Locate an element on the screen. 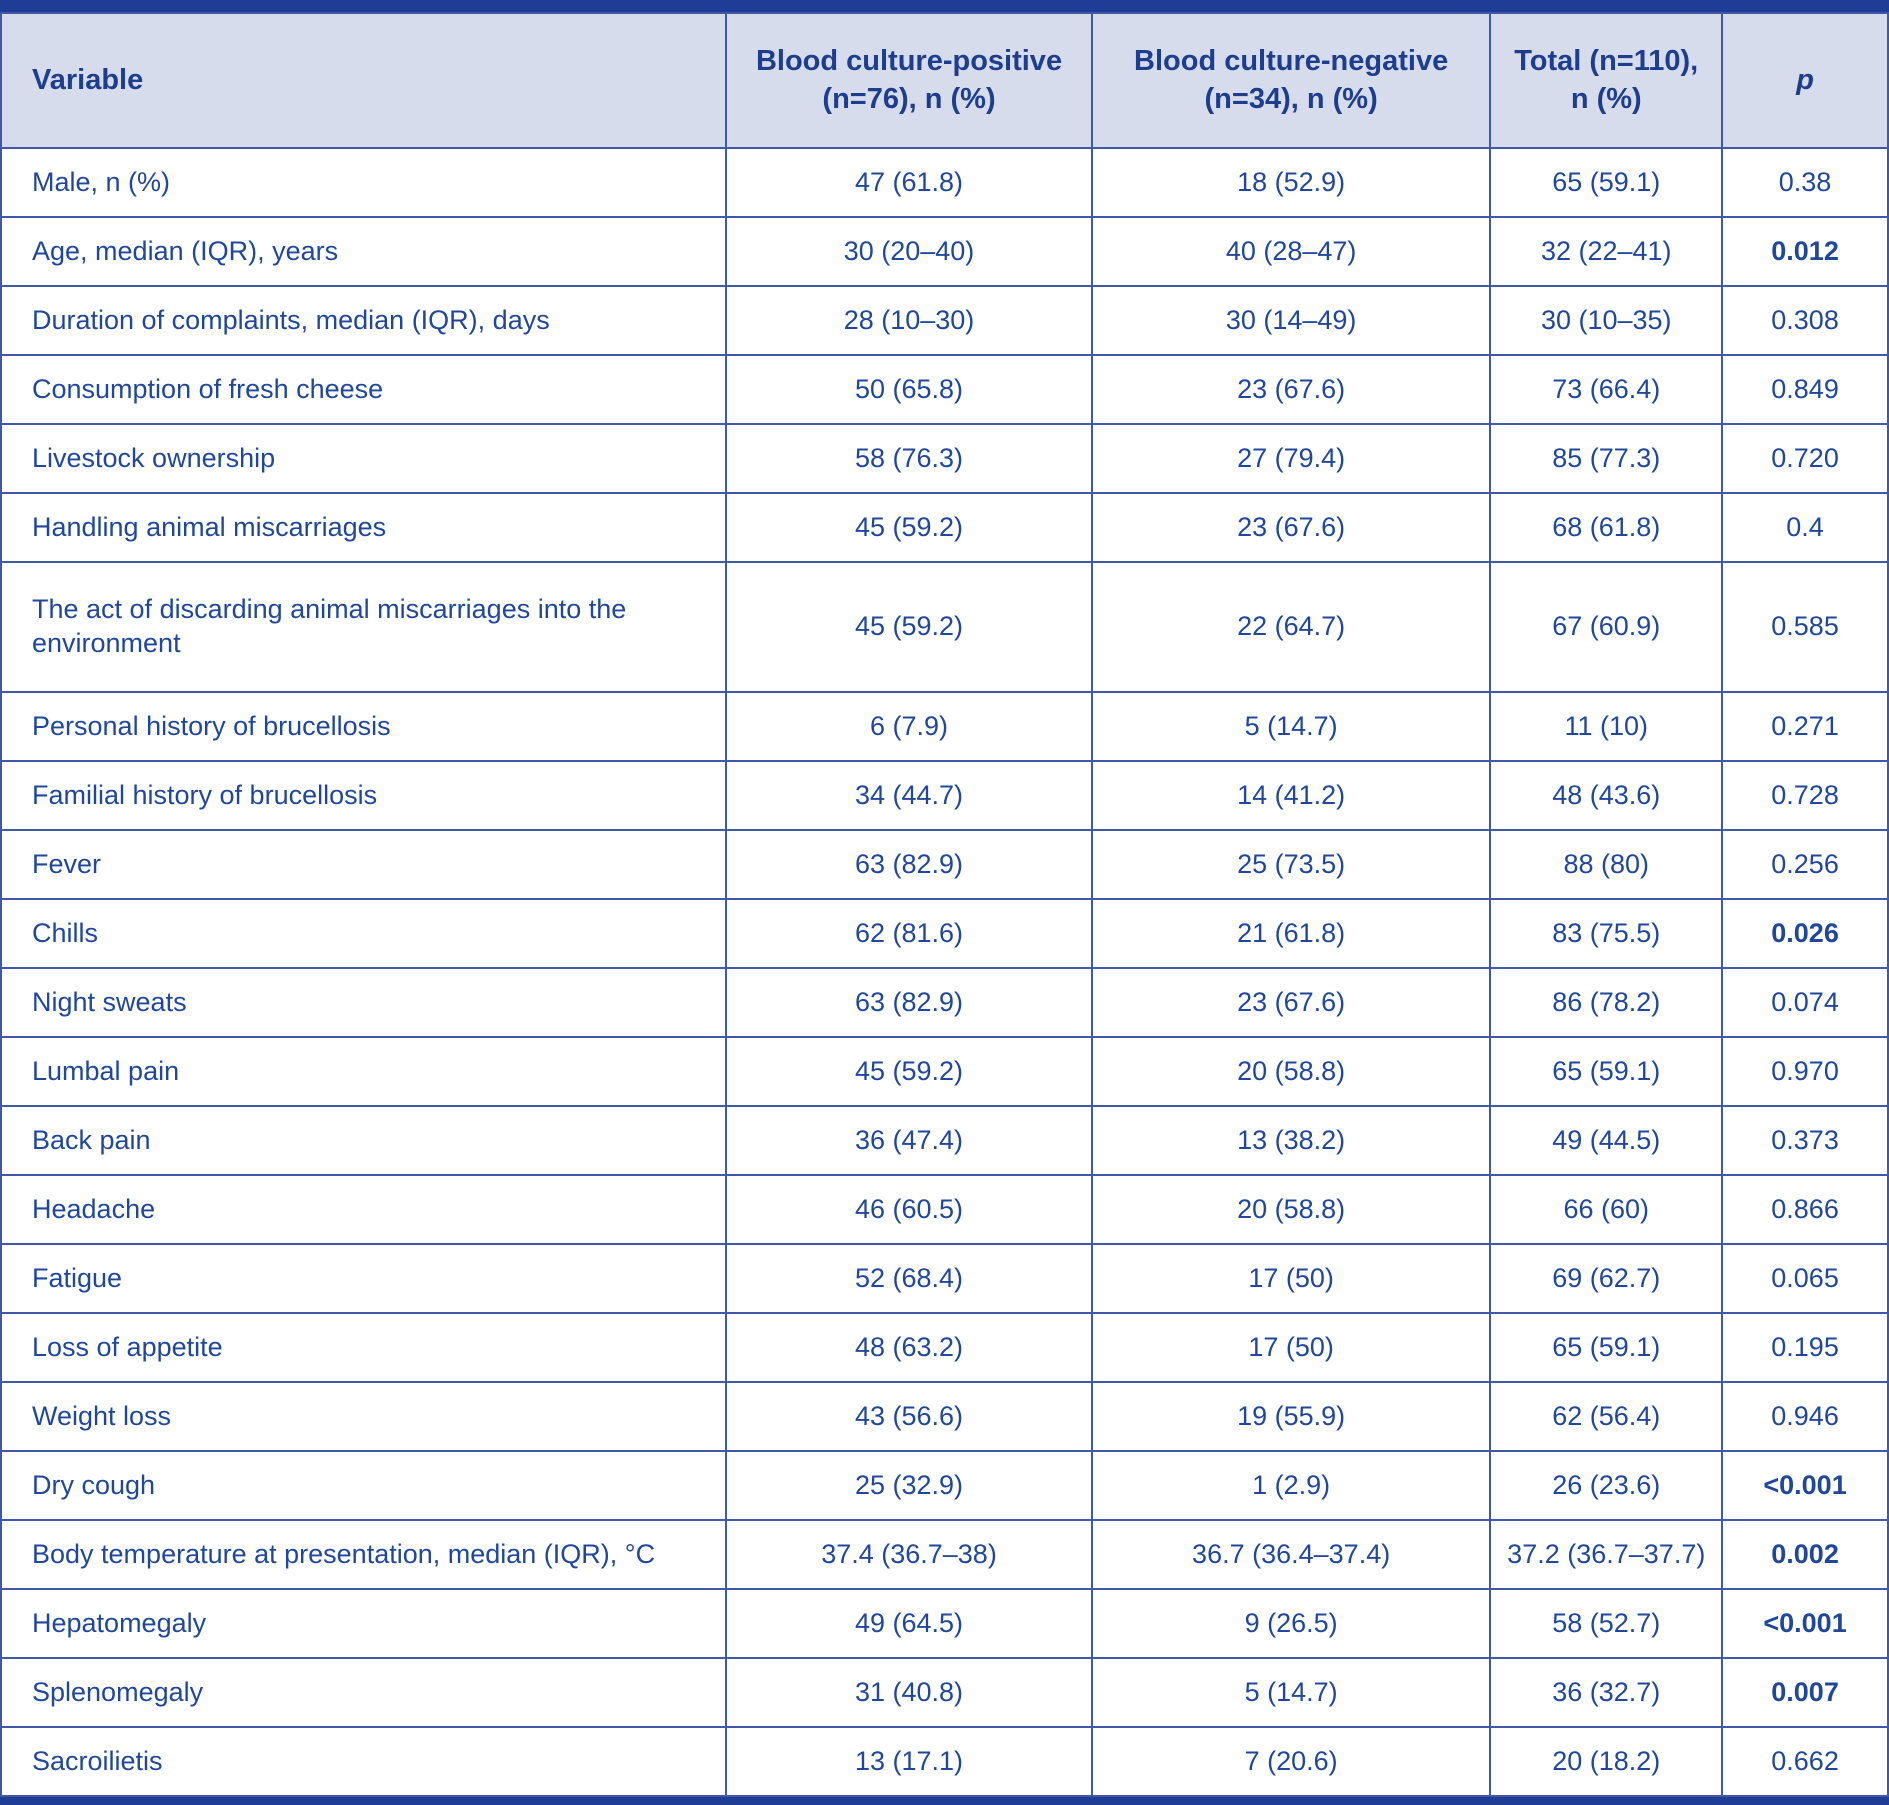 Image resolution: width=1889 pixels, height=1805 pixels. p-value-cell: 0.308 is located at coordinates (1805, 320).